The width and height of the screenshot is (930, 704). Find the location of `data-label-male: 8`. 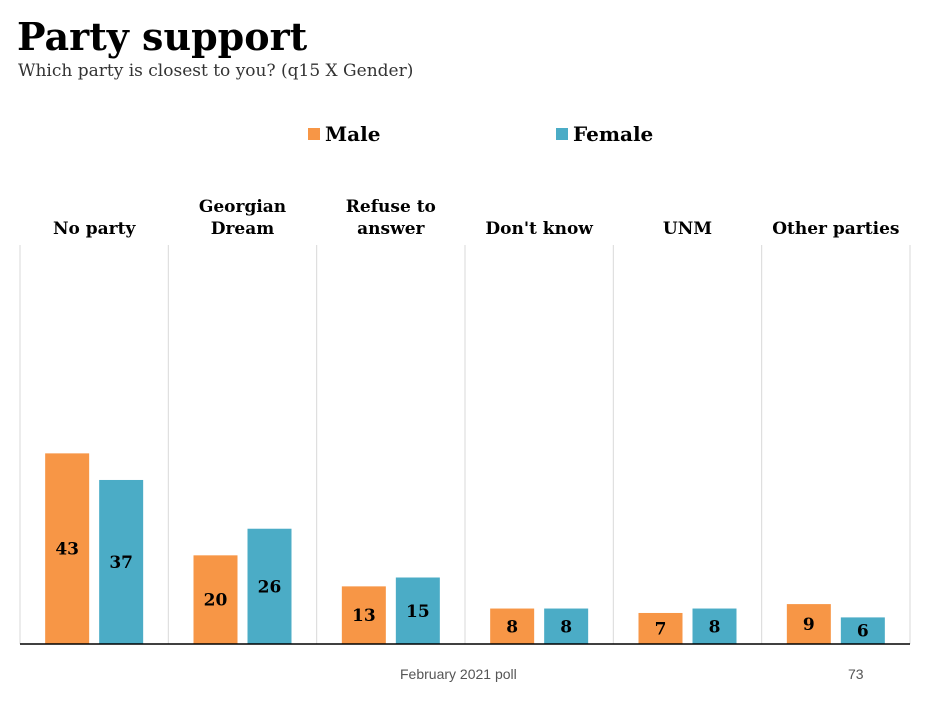

data-label-male: 8 is located at coordinates (512, 627).